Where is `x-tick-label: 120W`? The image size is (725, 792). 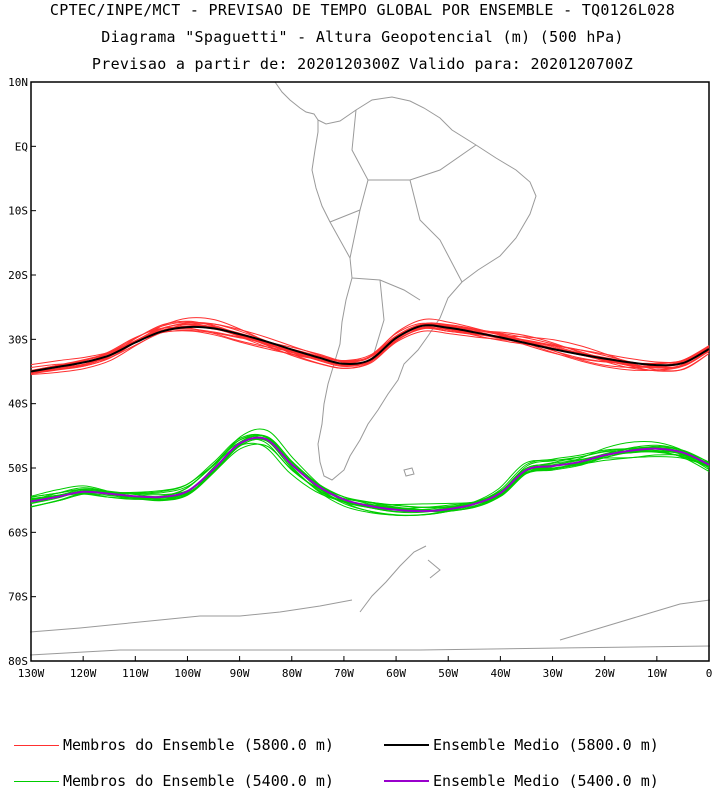
x-tick-label: 120W is located at coordinates (83, 673).